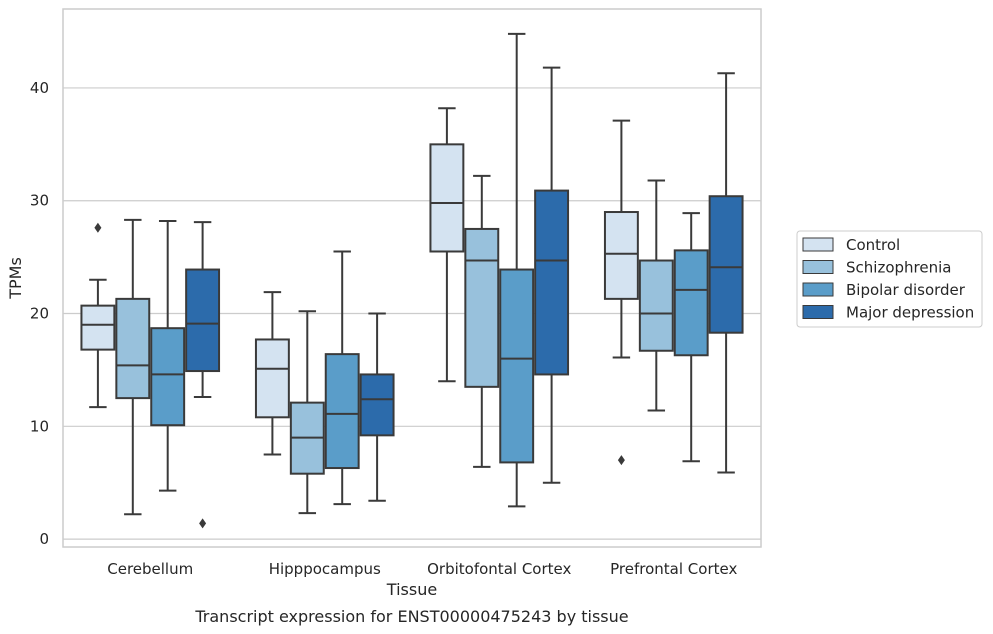 The width and height of the screenshot is (993, 634). I want to click on legend-label: Schizophrenia, so click(898, 268).